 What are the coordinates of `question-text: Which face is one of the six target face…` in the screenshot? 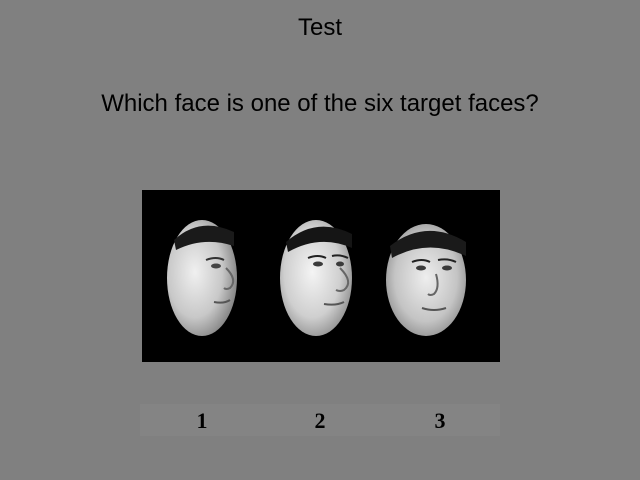 It's located at (320, 103).